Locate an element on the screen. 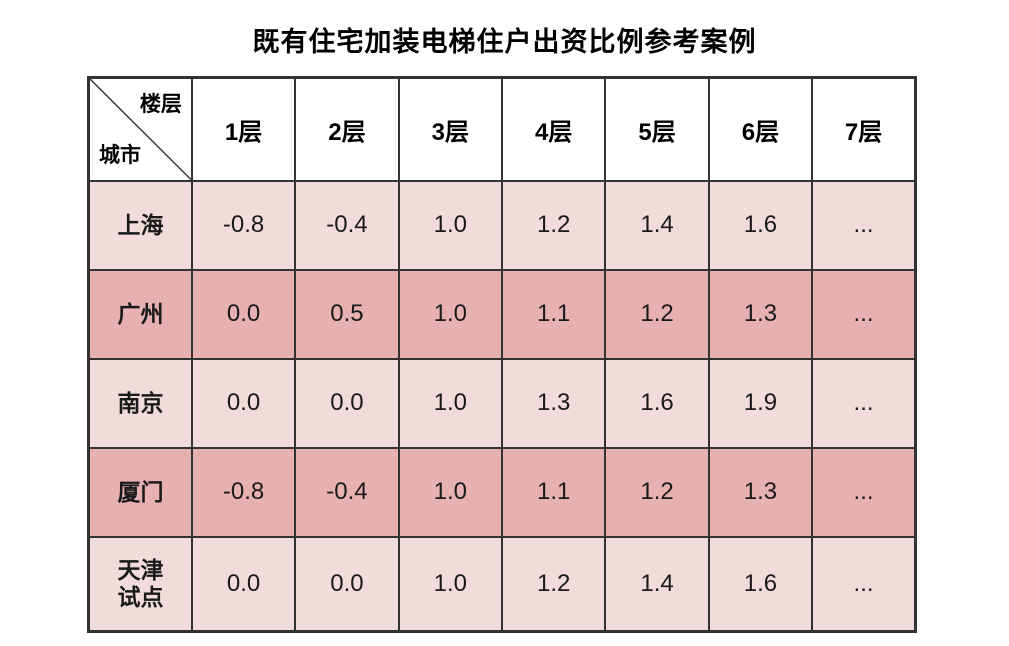 This screenshot has height=646, width=1009. row-header-city: 天津试点 is located at coordinates (140, 584).